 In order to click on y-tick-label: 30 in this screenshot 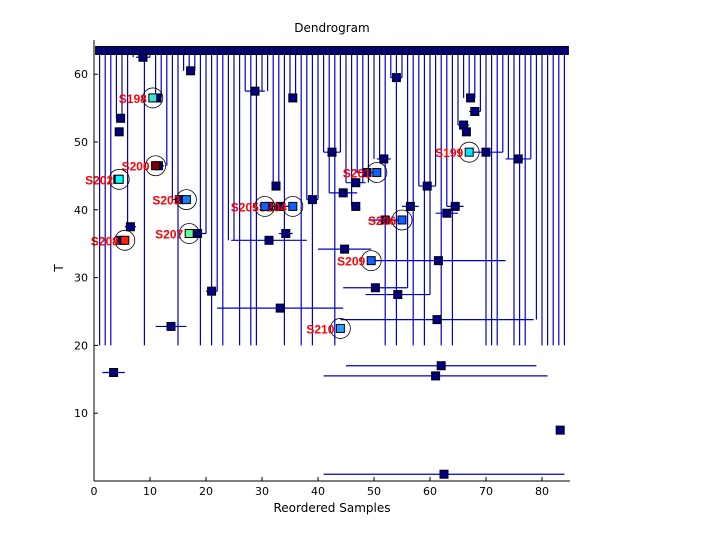, I will do `click(81, 278)`.